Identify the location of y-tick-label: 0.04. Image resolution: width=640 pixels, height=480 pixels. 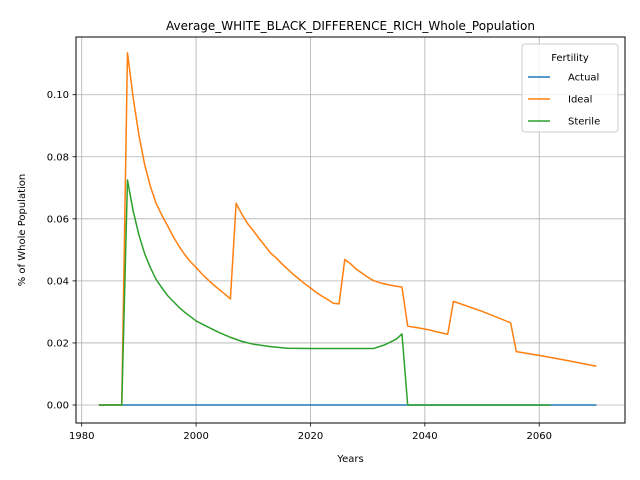
(58, 281).